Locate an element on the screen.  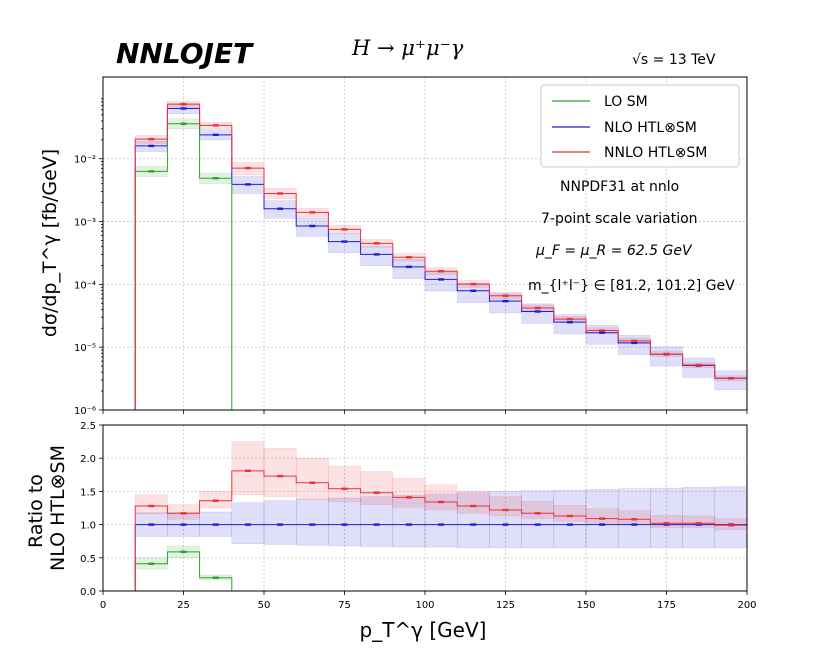
x-axis-label: p_T^γ [GeV] is located at coordinates (423, 630).